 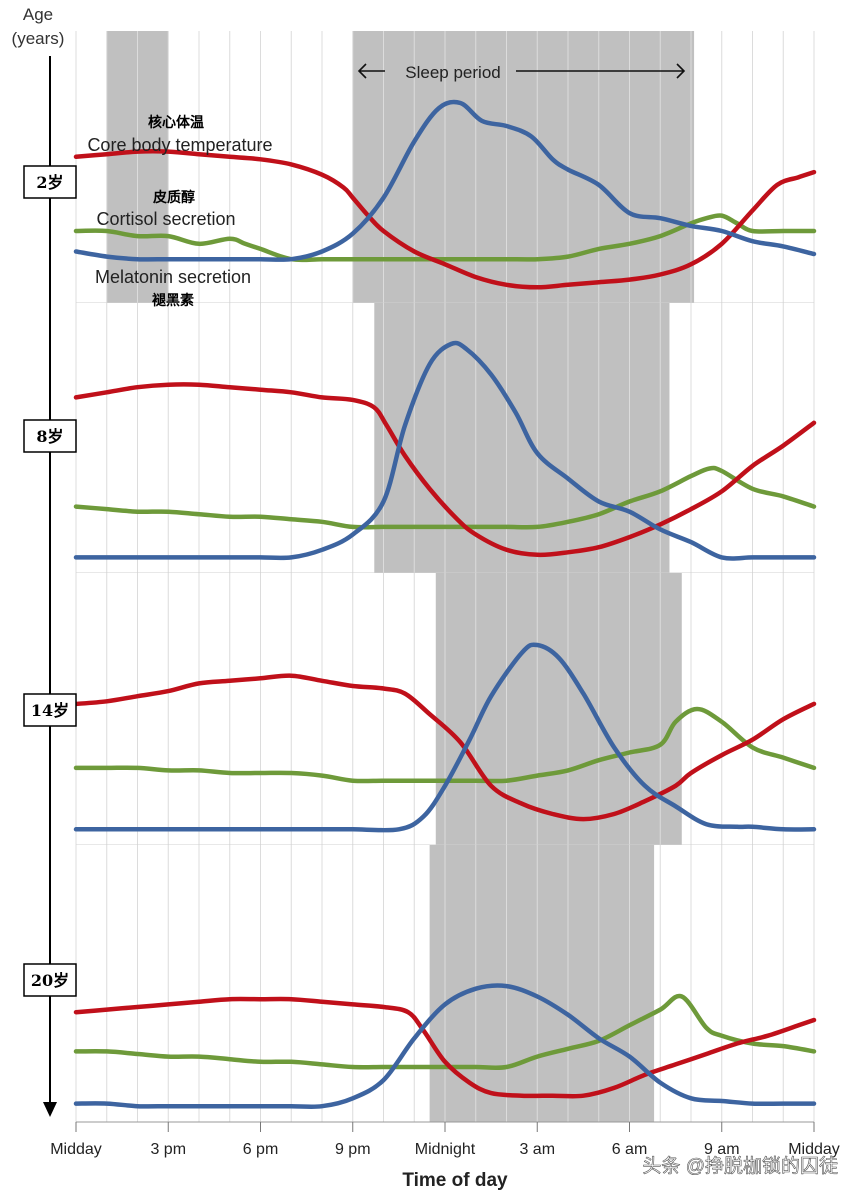 I want to click on age-label: 2岁, so click(x=49, y=182).